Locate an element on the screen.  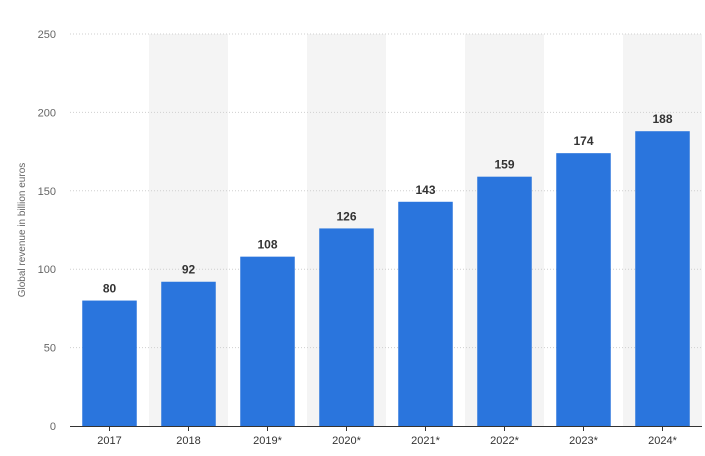
x-tick-label: 2017 is located at coordinates (109, 441).